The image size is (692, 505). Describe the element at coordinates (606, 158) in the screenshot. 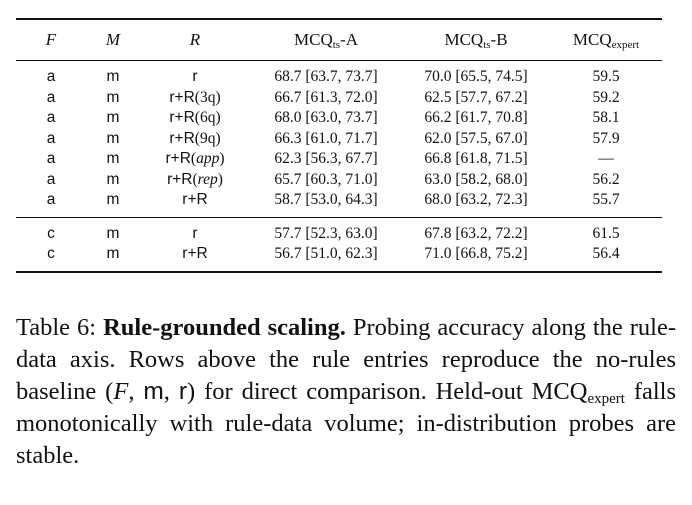

I see `cell-mcq-expert: —` at that location.